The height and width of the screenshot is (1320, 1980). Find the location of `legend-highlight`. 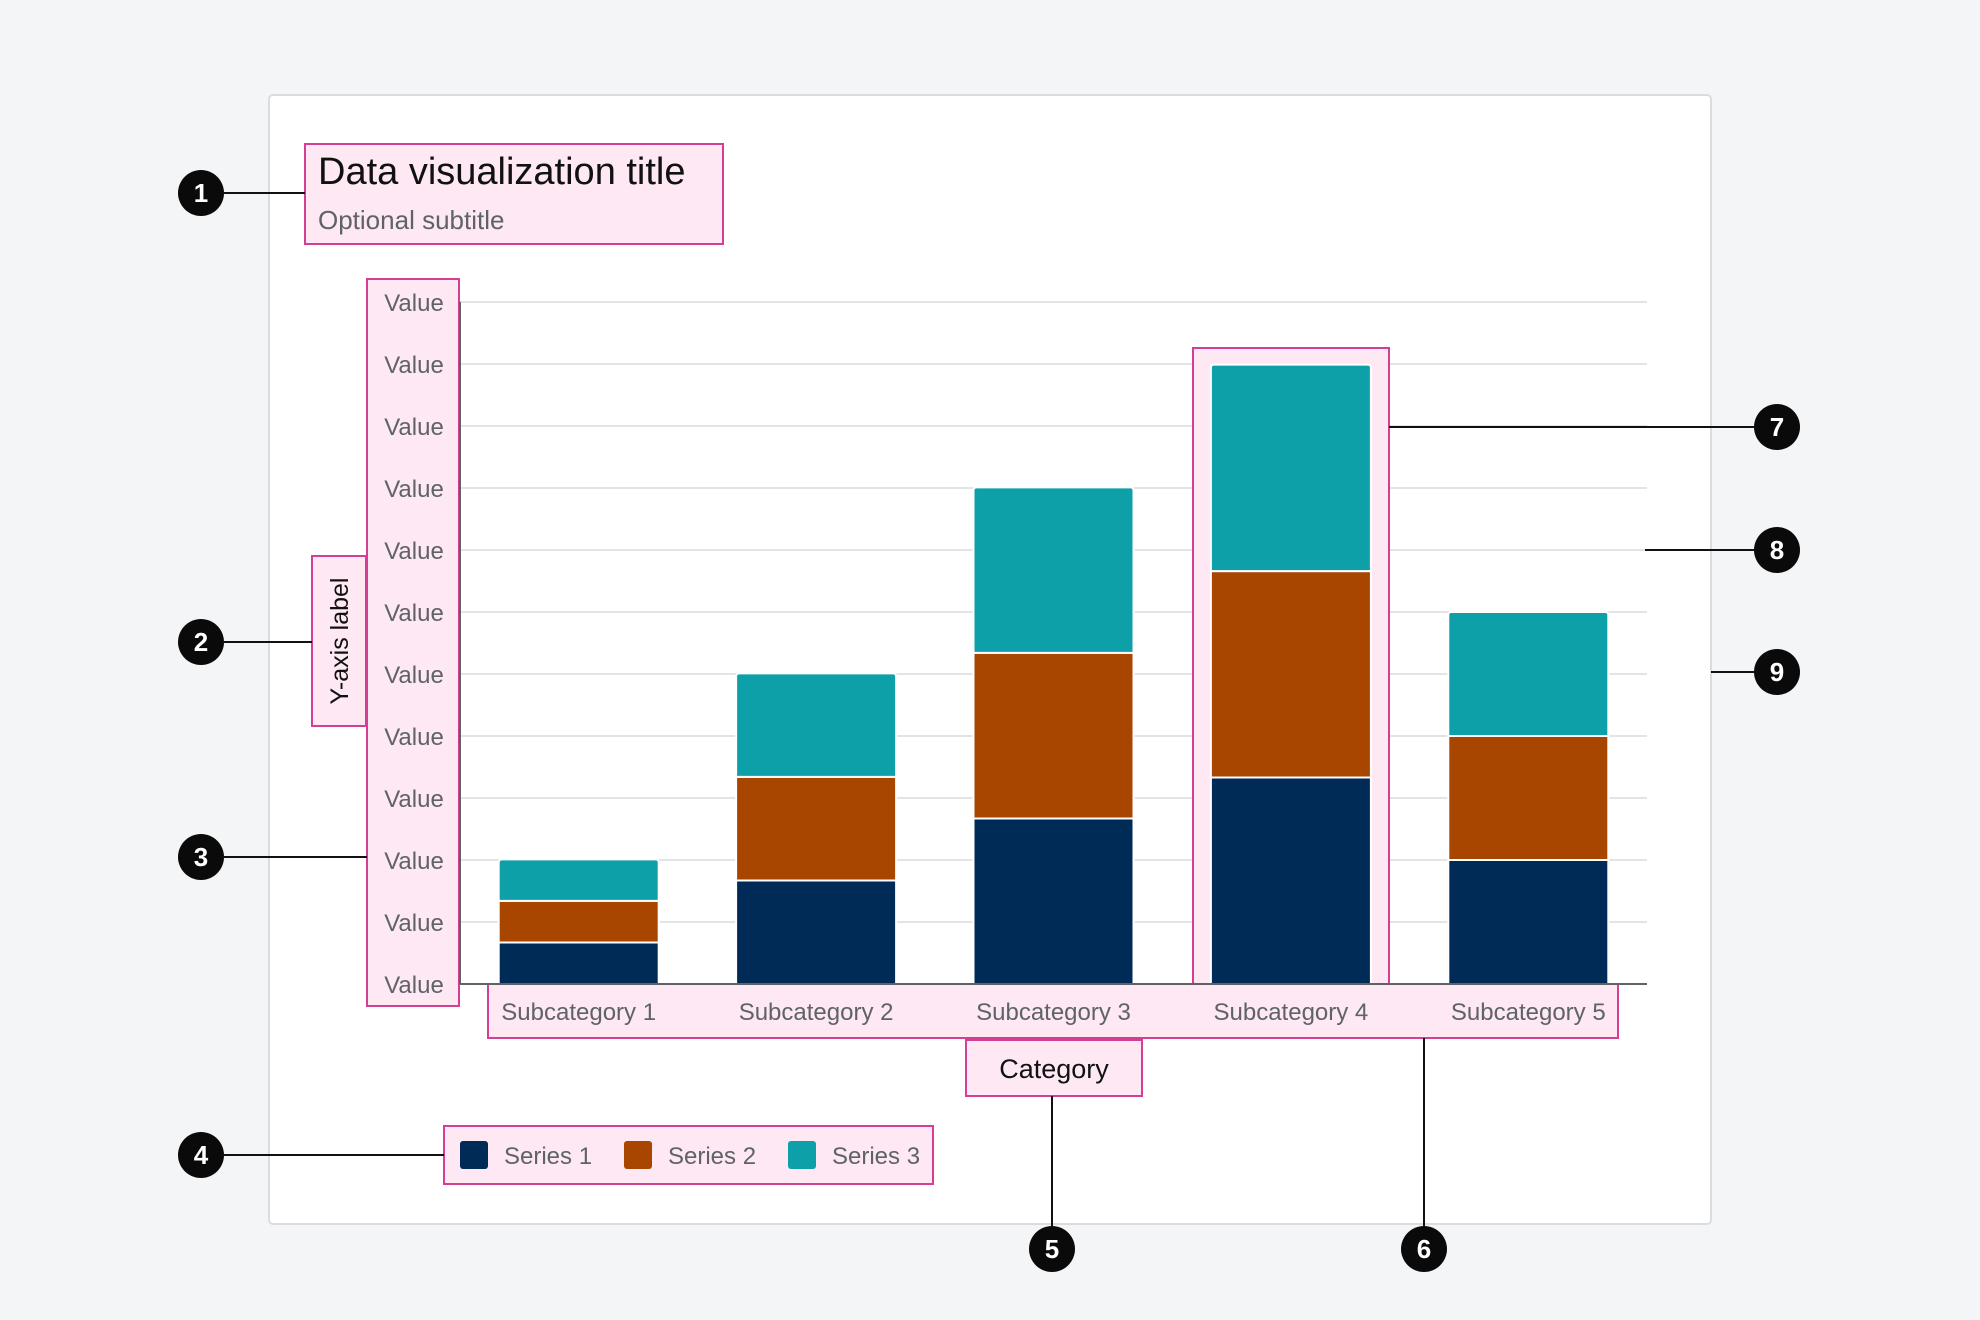

legend-highlight is located at coordinates (688, 1155).